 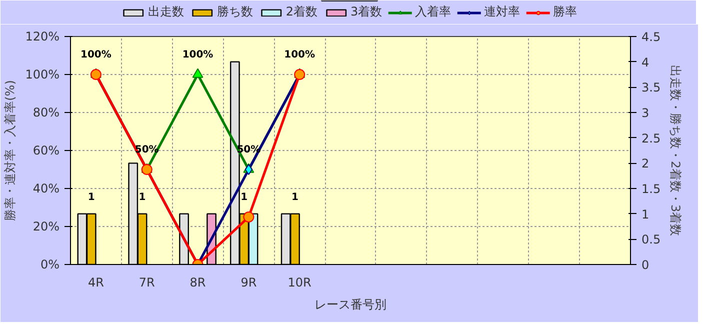 I want to click on y2-tick-label: 3, so click(x=646, y=113).